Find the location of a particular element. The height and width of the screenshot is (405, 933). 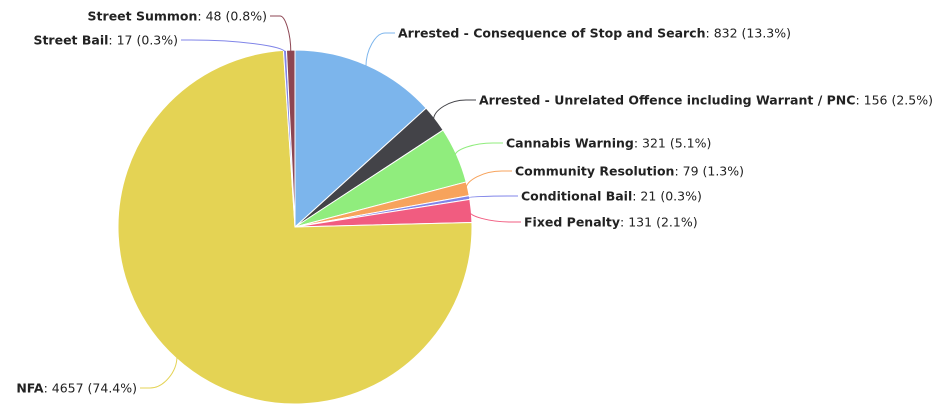

connector-arrested-consequence-of-stop-and-search is located at coordinates (380, 50).